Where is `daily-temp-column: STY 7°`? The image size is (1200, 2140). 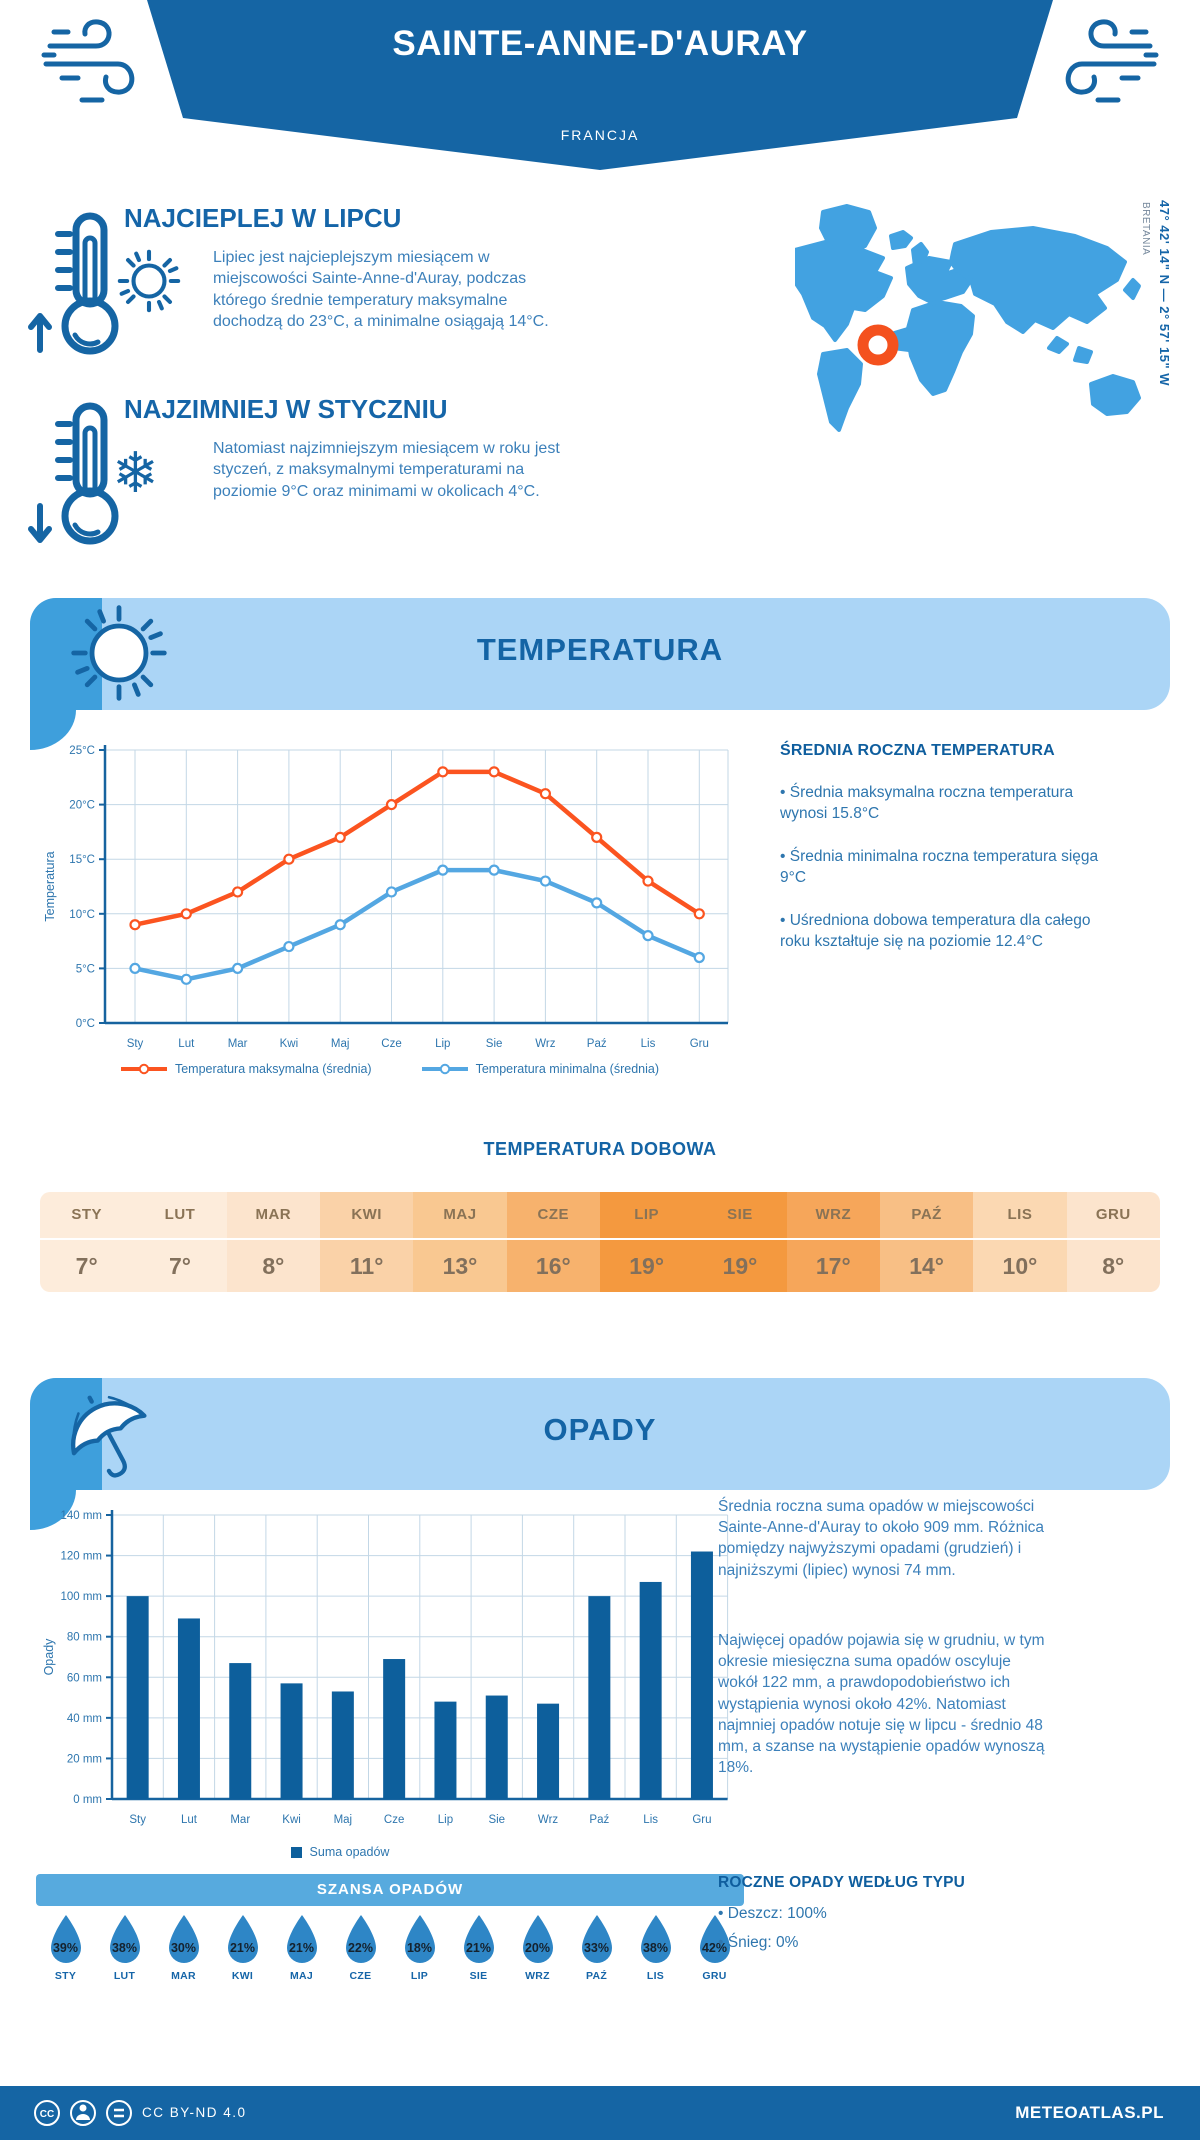
daily-temp-column: STY 7° is located at coordinates (87, 1242).